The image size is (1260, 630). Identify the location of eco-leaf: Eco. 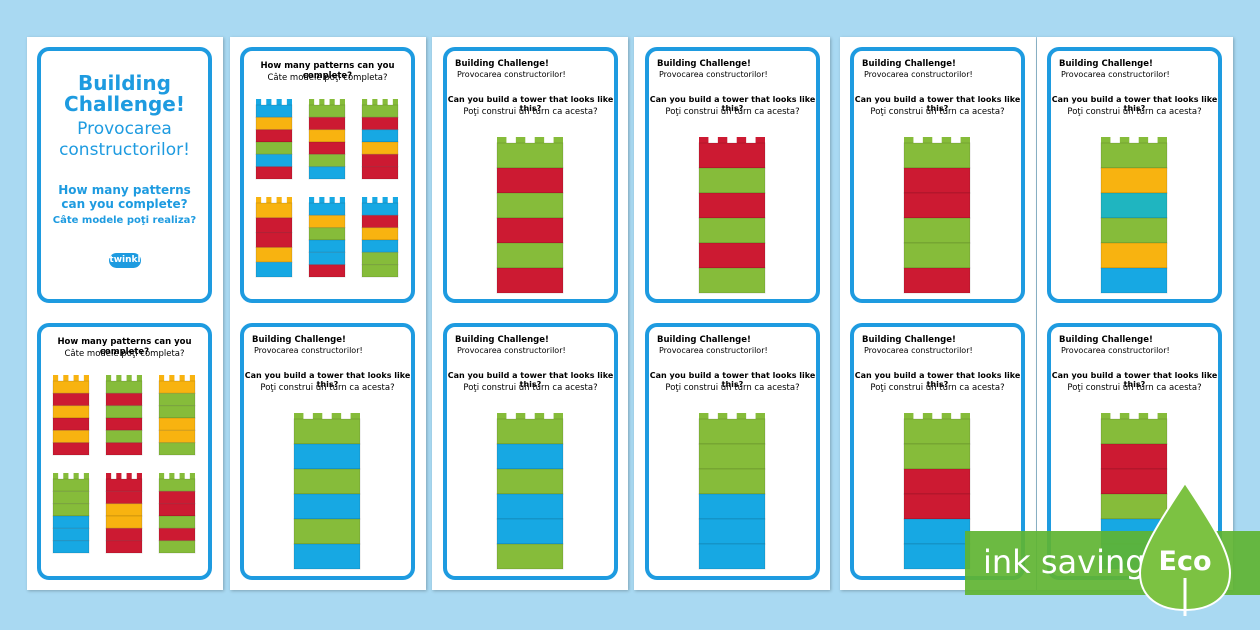
(1185, 548).